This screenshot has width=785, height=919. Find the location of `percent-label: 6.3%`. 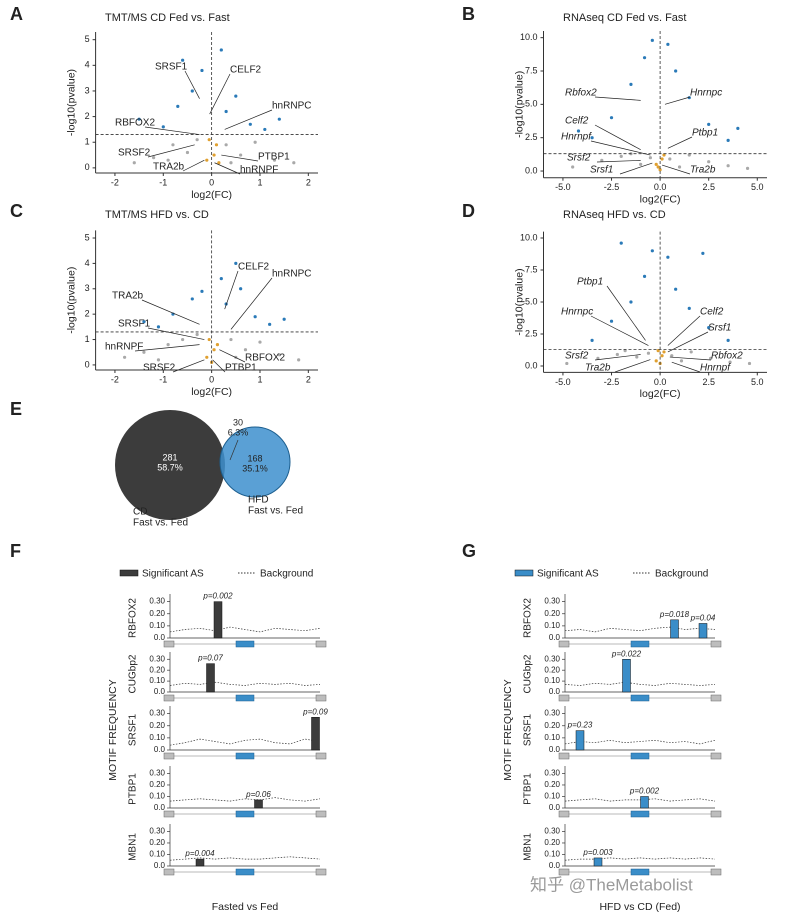

percent-label: 6.3% is located at coordinates (238, 432).